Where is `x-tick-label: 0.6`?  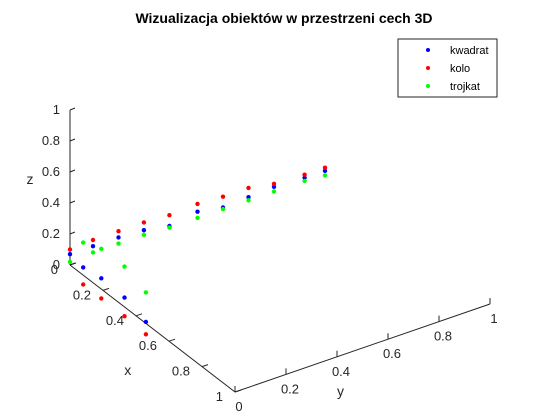
x-tick-label: 0.6 is located at coordinates (148, 345).